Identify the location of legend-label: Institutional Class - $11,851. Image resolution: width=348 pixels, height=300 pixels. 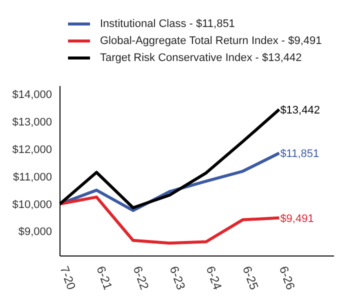
(167, 24).